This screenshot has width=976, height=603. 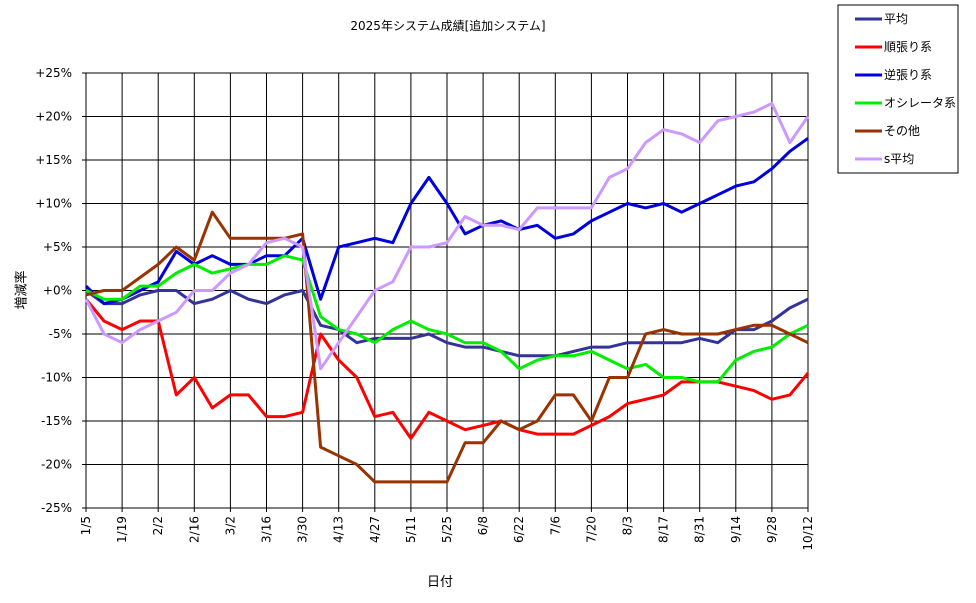 What do you see at coordinates (447, 25) in the screenshot?
I see `chart-title: 2025年システム成績[追加システム]` at bounding box center [447, 25].